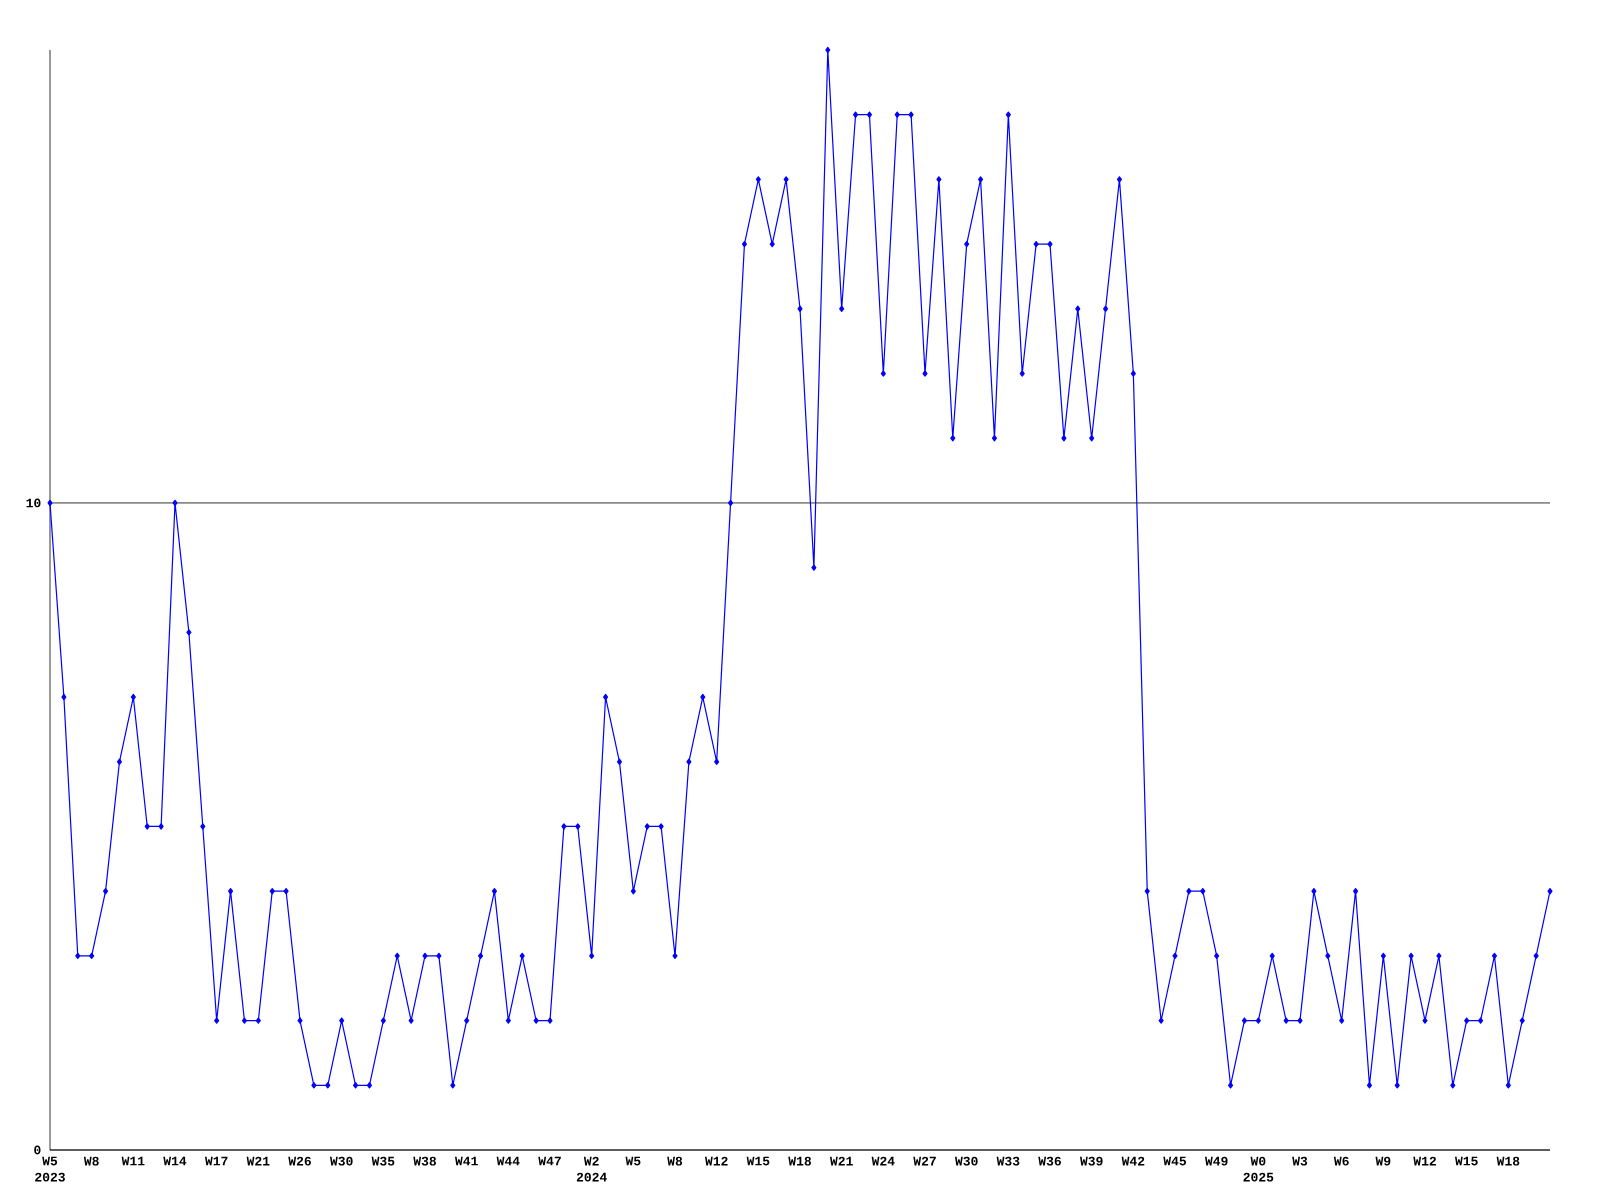 This screenshot has height=1200, width=1600. Describe the element at coordinates (175, 1161) in the screenshot. I see `x-tick-label: W14` at that location.